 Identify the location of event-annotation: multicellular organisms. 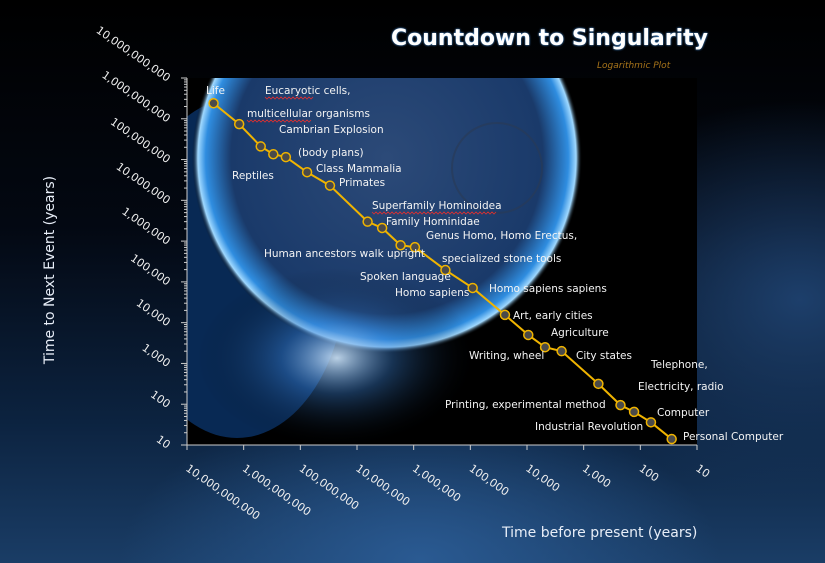
(308, 114).